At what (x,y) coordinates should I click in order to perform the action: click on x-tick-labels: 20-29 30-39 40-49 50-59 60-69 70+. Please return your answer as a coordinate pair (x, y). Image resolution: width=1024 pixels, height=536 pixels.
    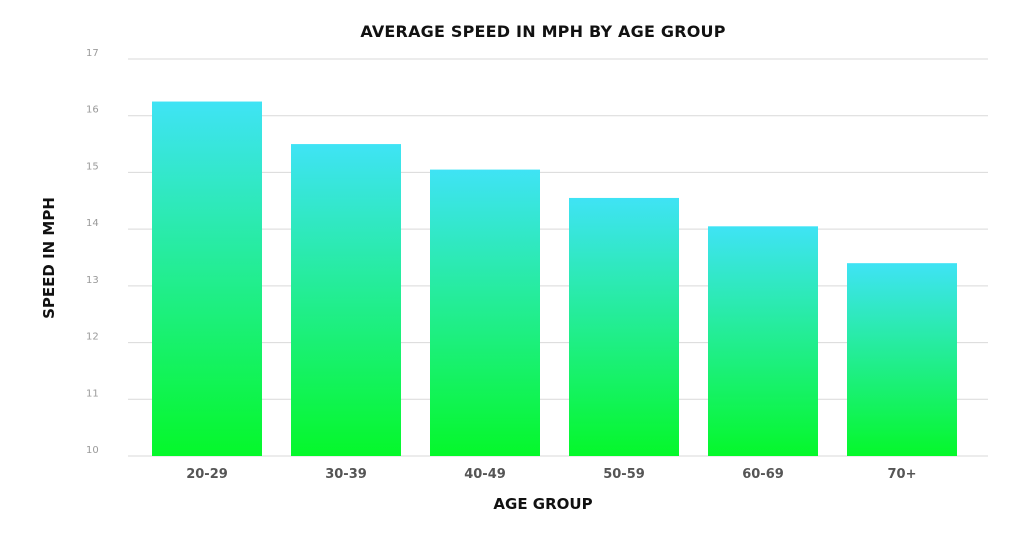
    Looking at the image, I should click on (551, 474).